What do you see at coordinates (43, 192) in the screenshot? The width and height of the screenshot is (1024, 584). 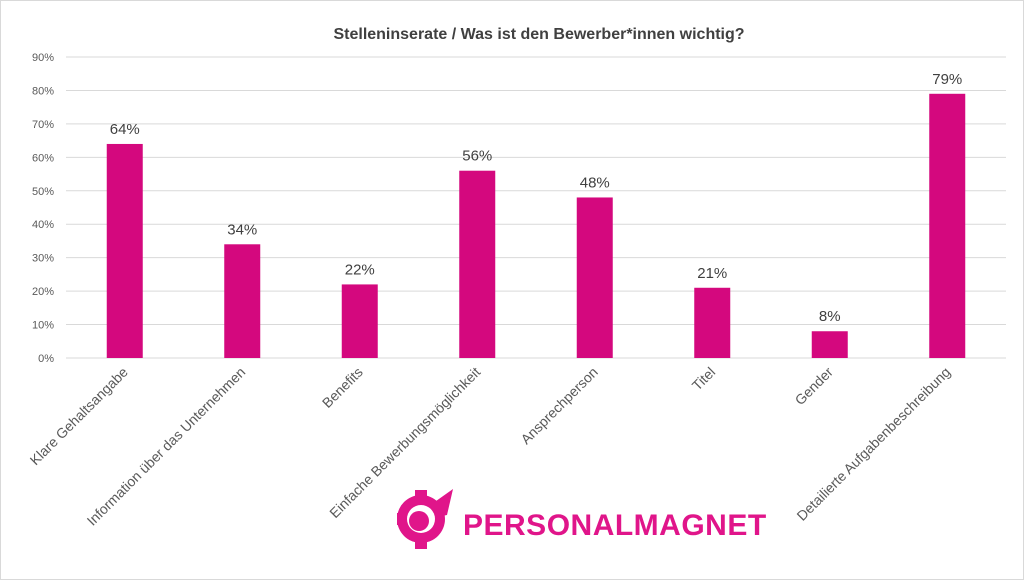 I see `y-tick-label: 50%` at bounding box center [43, 192].